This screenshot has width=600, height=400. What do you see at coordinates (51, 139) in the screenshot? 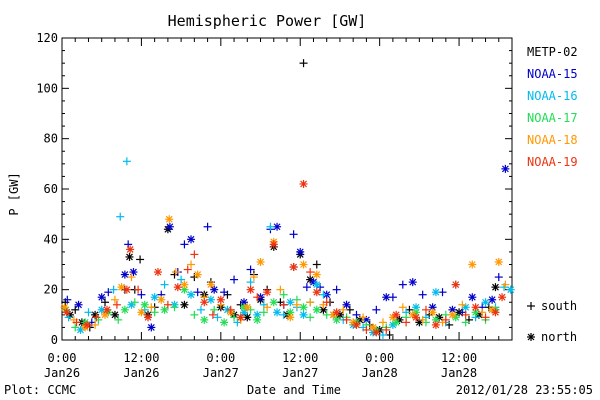
I see `y-tick-label: 80` at bounding box center [51, 139].